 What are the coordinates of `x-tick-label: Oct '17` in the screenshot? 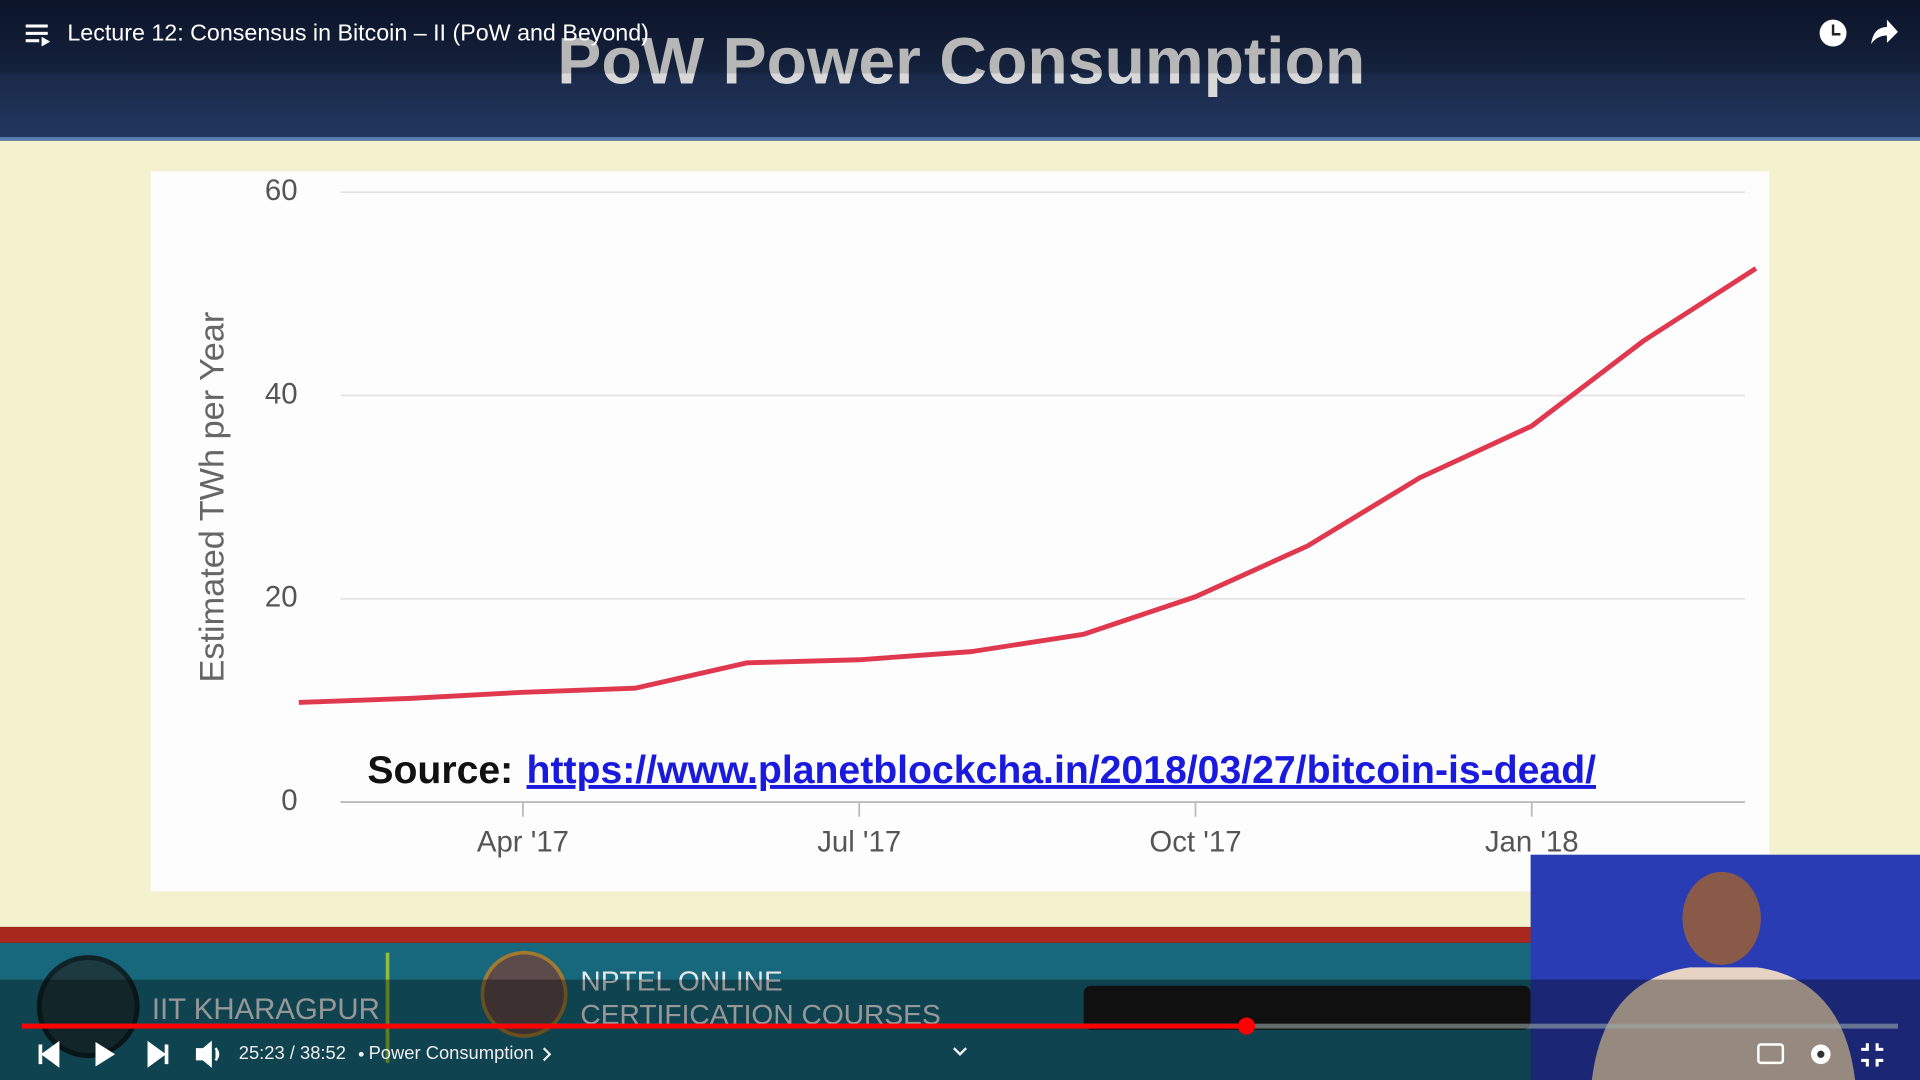 It's located at (1195, 841).